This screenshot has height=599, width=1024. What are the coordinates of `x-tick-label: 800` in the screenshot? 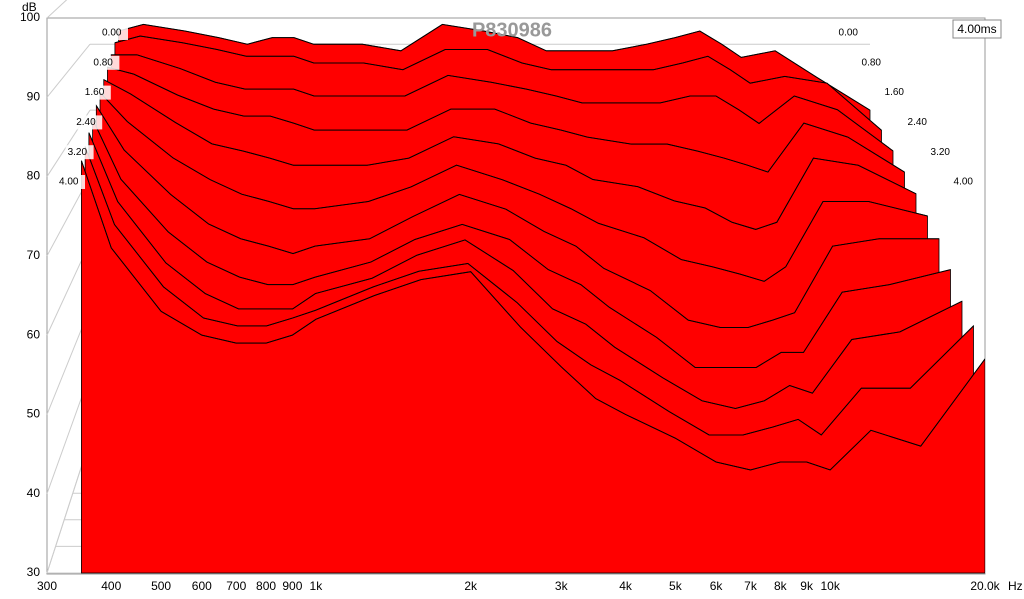 It's located at (266, 586).